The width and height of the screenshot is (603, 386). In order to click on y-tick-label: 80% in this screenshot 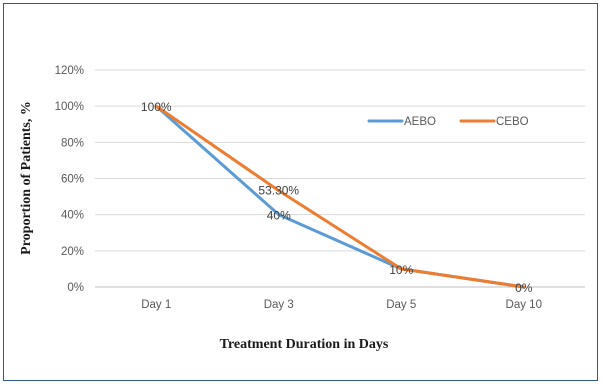, I will do `click(72, 143)`.